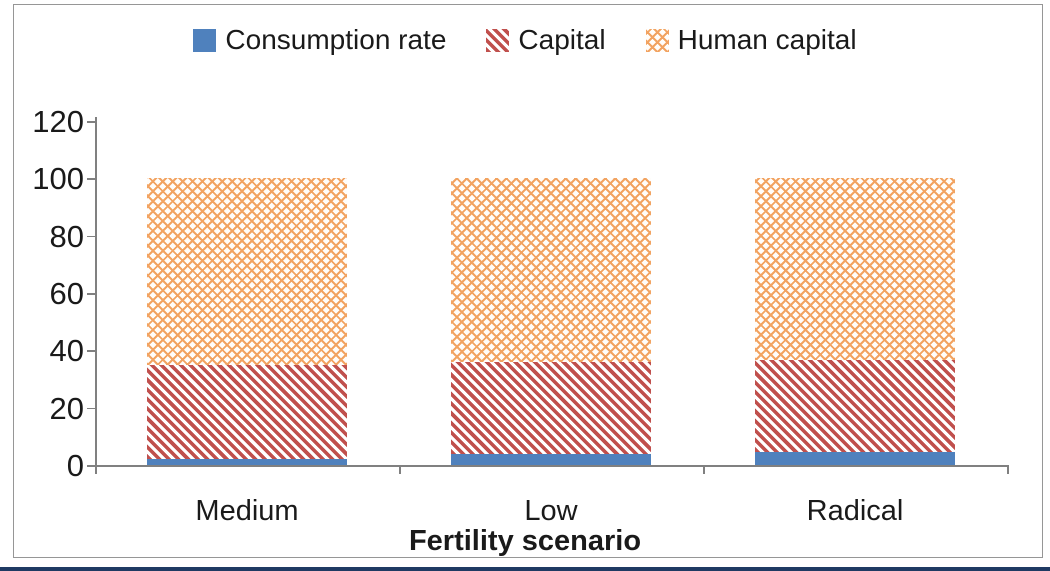  I want to click on y-tick-label: 40, so click(66, 351).